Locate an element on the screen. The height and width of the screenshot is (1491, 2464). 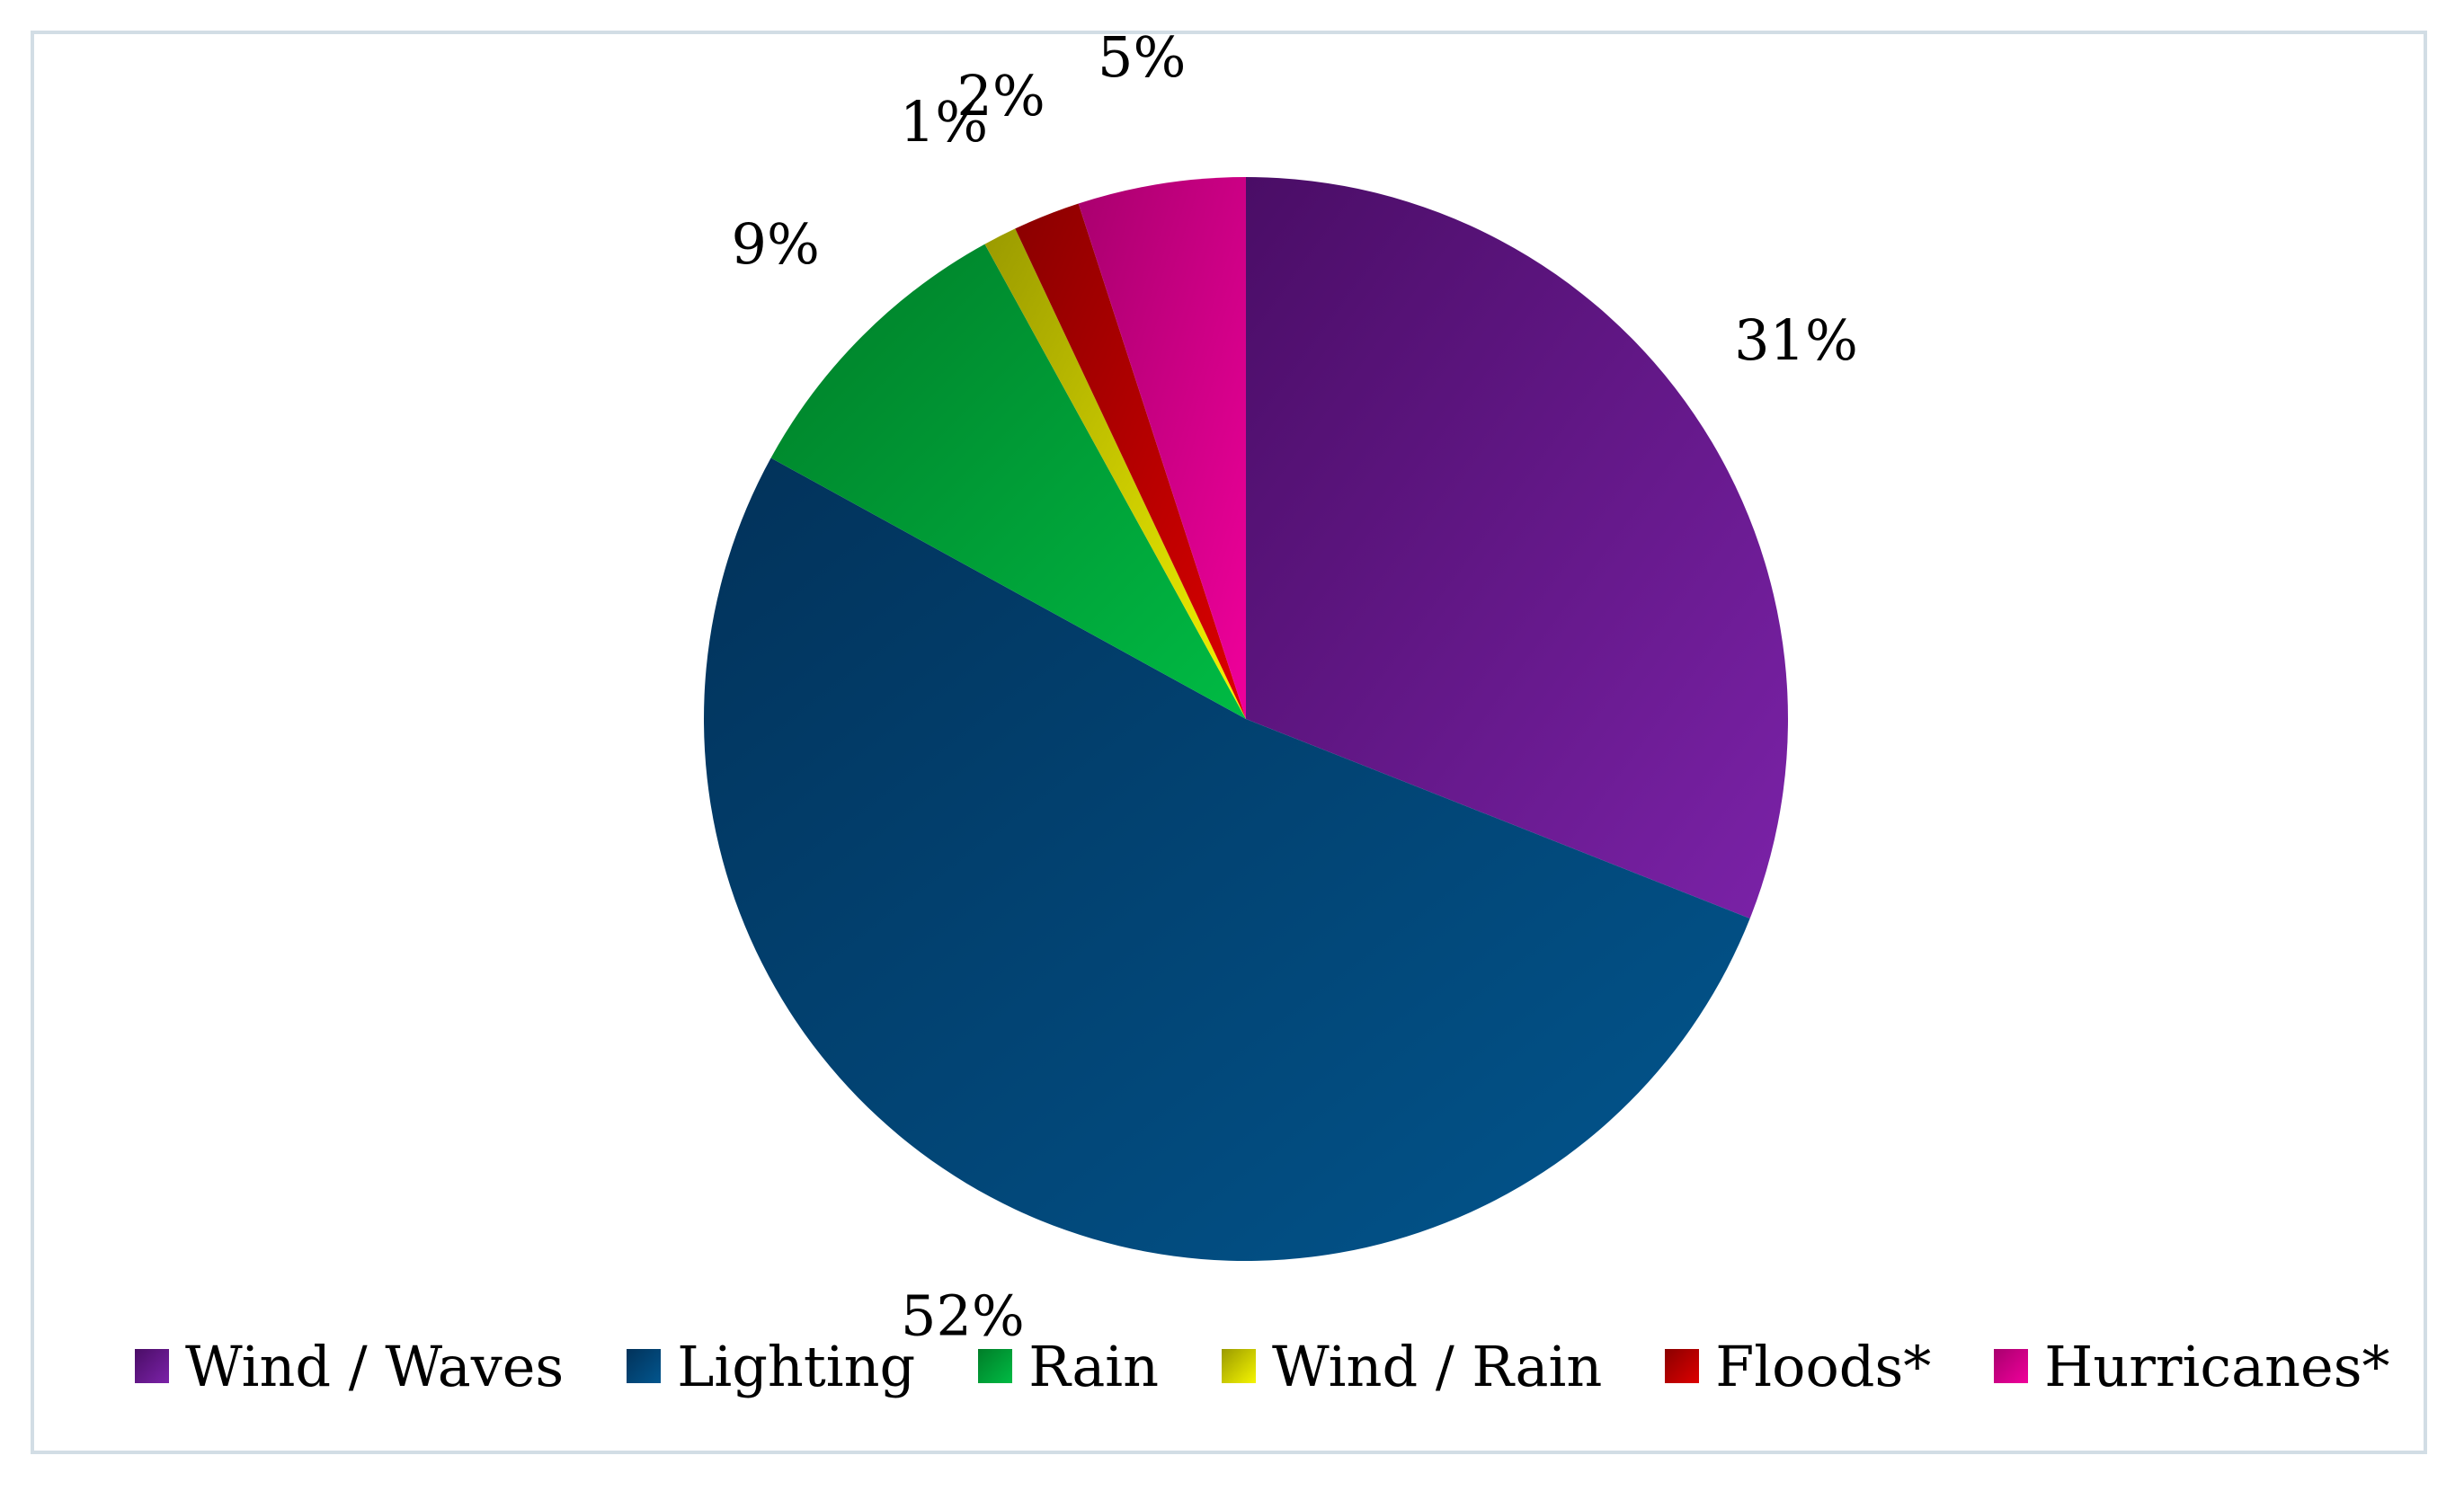
legend-item-rain: Rain is located at coordinates (1069, 1367).